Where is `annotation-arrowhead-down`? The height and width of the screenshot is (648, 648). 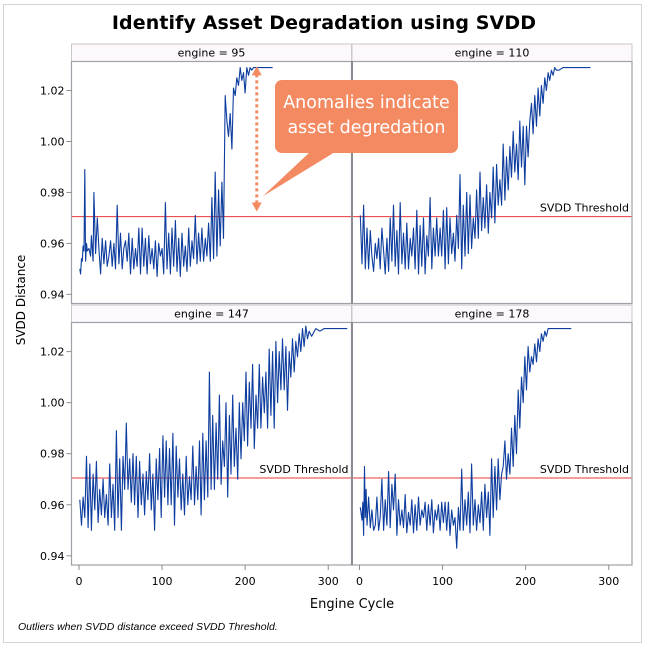 annotation-arrowhead-down is located at coordinates (256, 207).